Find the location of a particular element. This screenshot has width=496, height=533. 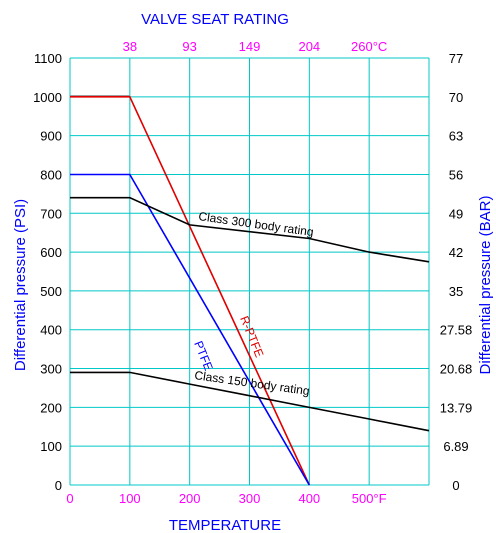

y-tick-label: 400 is located at coordinates (51, 330).